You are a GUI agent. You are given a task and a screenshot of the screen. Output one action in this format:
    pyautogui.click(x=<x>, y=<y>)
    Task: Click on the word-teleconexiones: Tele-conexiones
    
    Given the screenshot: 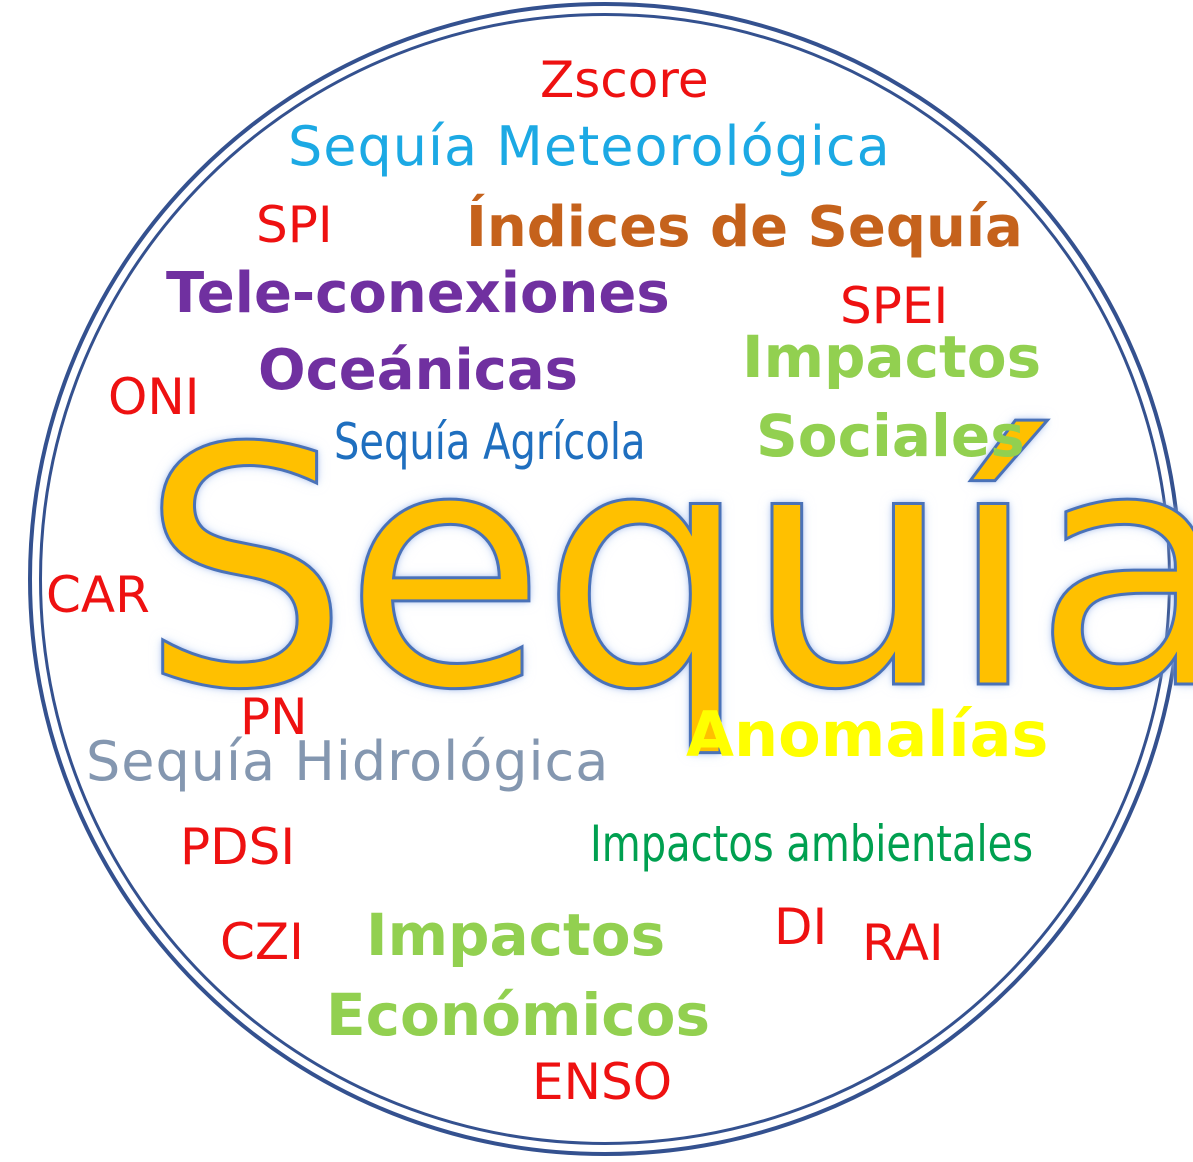 What is the action you would take?
    pyautogui.click(x=418, y=293)
    